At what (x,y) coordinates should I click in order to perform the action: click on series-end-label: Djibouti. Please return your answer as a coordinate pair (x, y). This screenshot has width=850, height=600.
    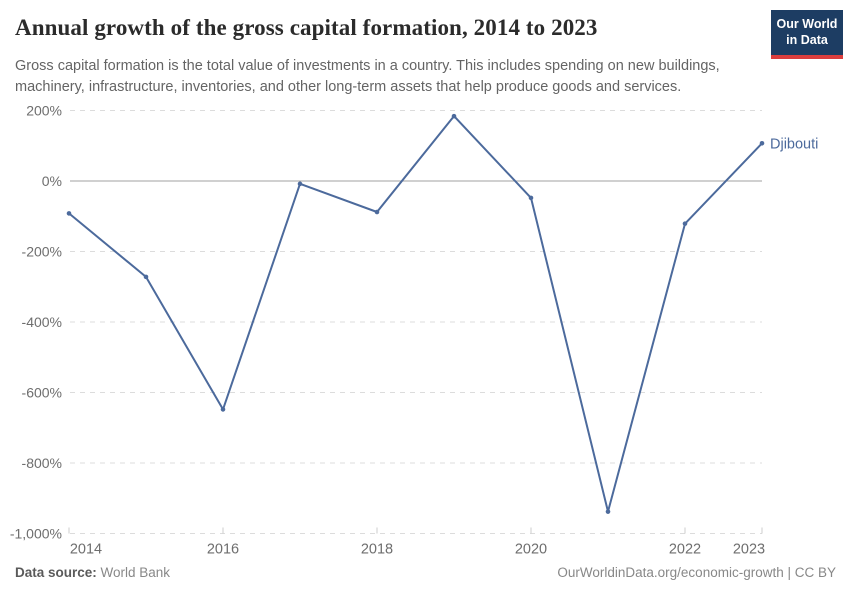
    Looking at the image, I should click on (794, 144).